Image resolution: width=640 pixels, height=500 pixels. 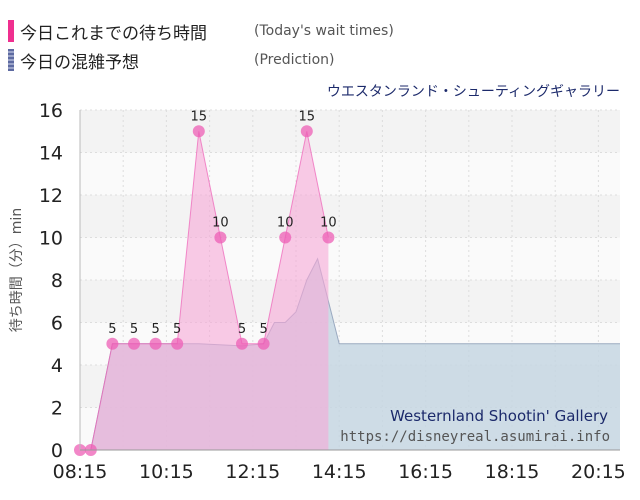 I want to click on legend-actual: 今日これまでの待ち時間 (Today's wait times), so click(x=201, y=31).